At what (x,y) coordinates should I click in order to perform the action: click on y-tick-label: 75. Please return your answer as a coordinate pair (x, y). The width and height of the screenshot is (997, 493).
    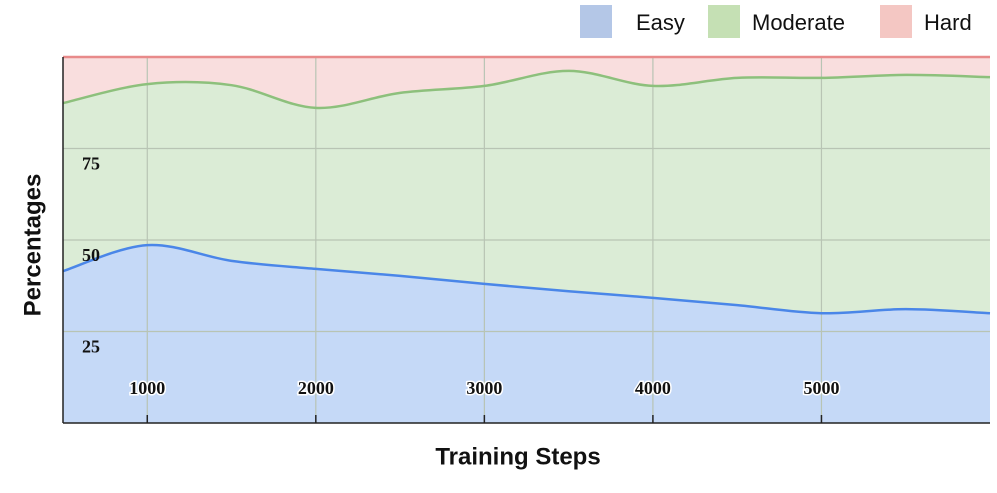
    Looking at the image, I should click on (91, 164).